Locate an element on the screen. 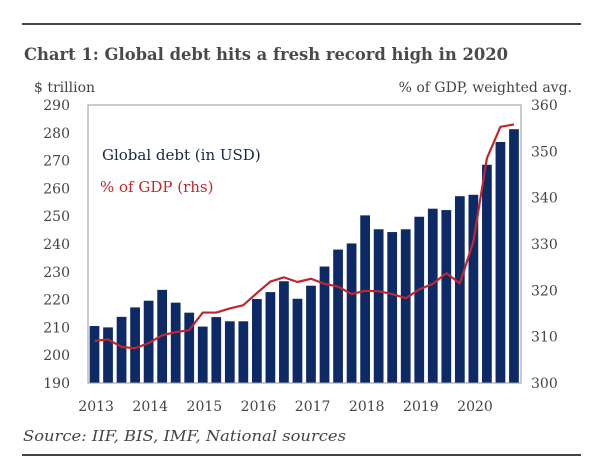 Image resolution: width=600 pixels, height=466 pixels. bar-2019Q4 is located at coordinates (459, 289).